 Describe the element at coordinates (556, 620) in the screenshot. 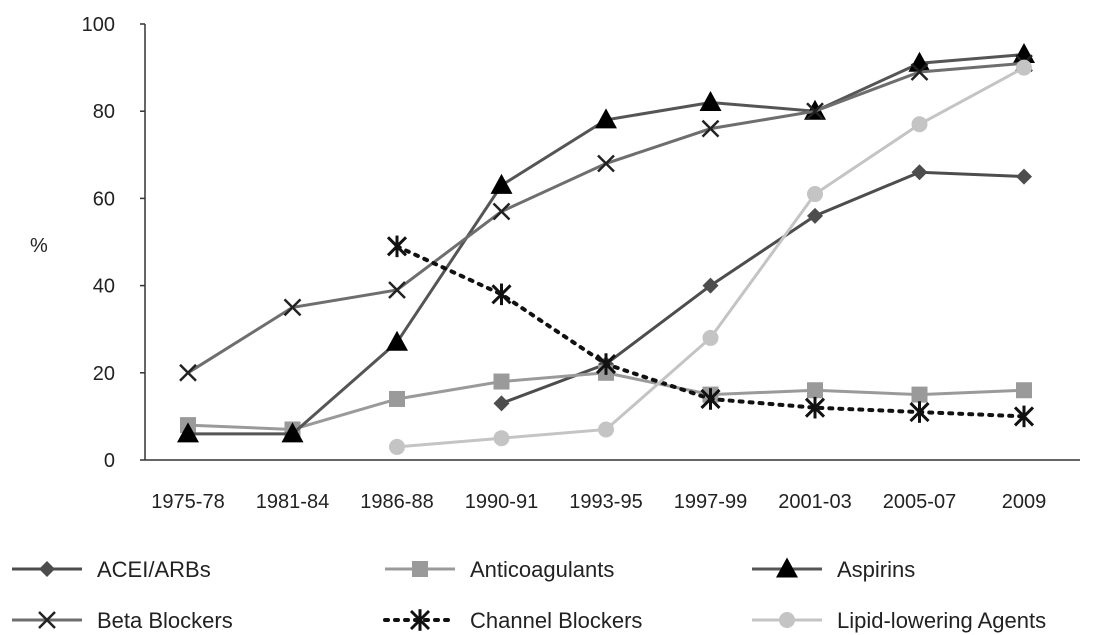

I see `legend-label: Channel Blockers` at that location.